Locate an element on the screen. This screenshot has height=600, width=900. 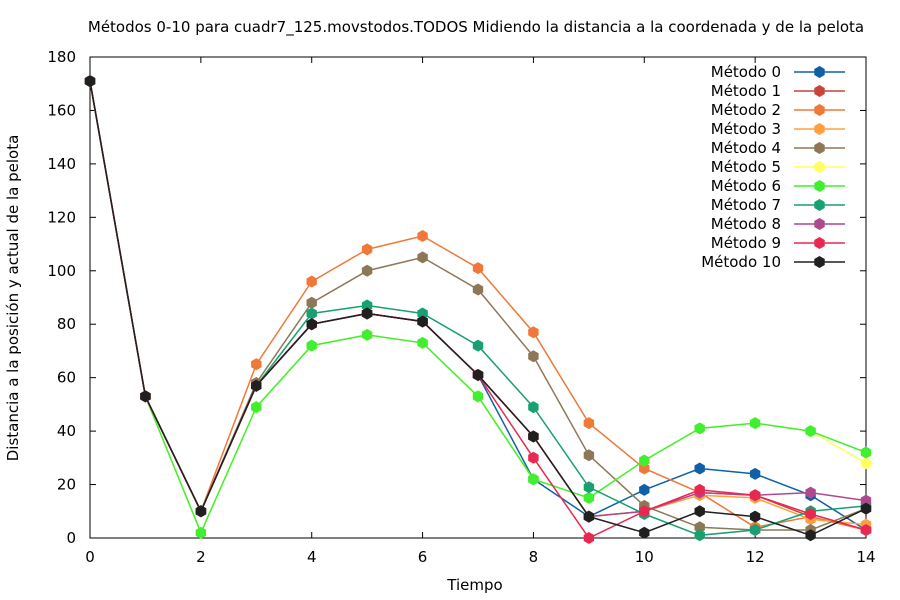
x-tick-label: 12 is located at coordinates (755, 557).